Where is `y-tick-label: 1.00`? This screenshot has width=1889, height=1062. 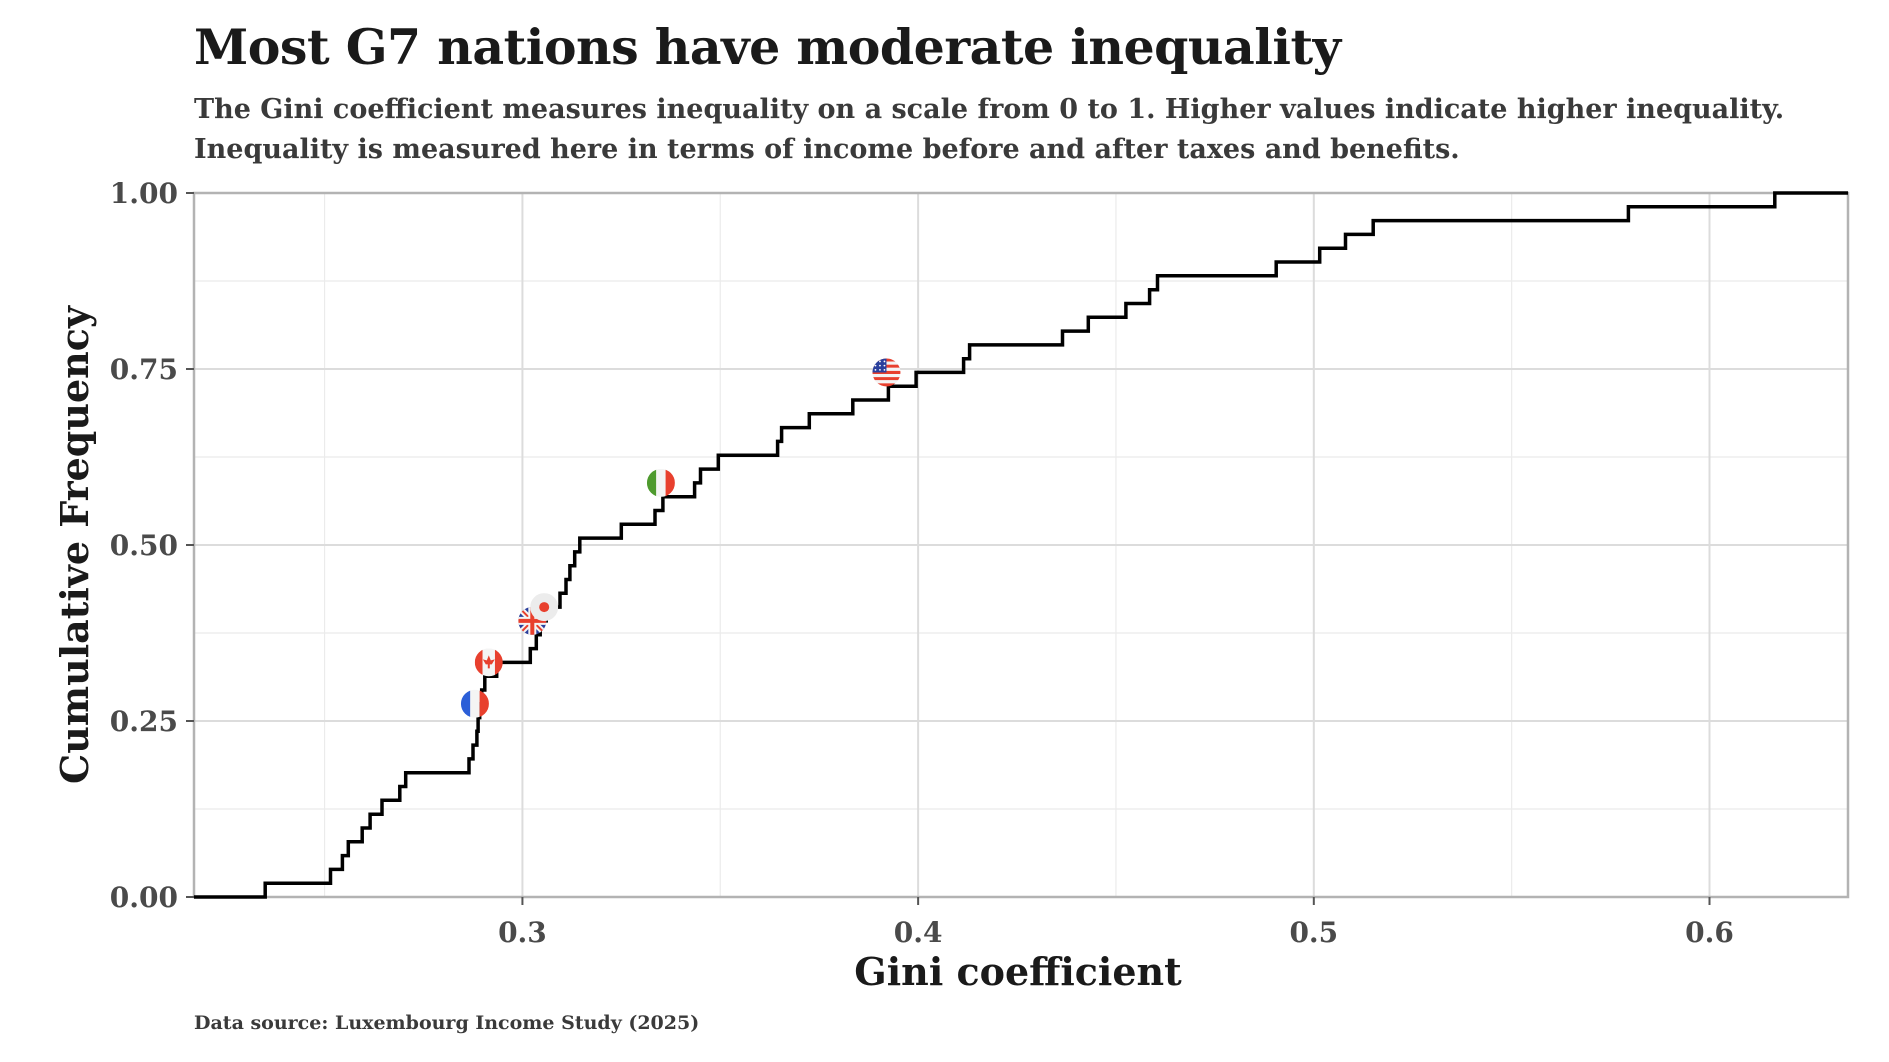 y-tick-label: 1.00 is located at coordinates (144, 193).